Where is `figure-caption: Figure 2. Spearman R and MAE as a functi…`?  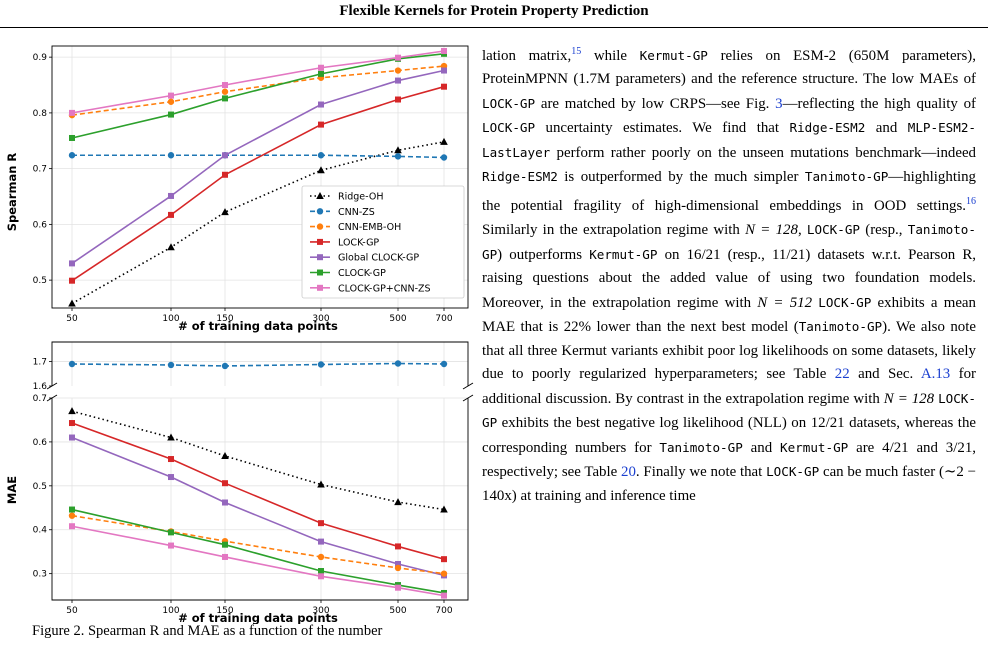
figure-caption: Figure 2. Spearman R and MAE as a functi… is located at coordinates (207, 631).